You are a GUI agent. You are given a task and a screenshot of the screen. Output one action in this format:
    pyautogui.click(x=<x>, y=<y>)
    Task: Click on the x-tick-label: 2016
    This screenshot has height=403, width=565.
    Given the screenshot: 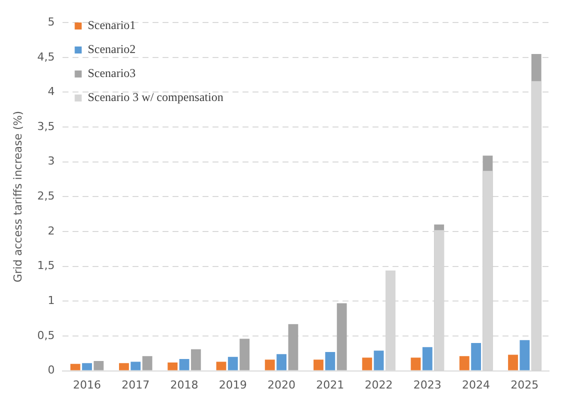 What is the action you would take?
    pyautogui.click(x=87, y=385)
    